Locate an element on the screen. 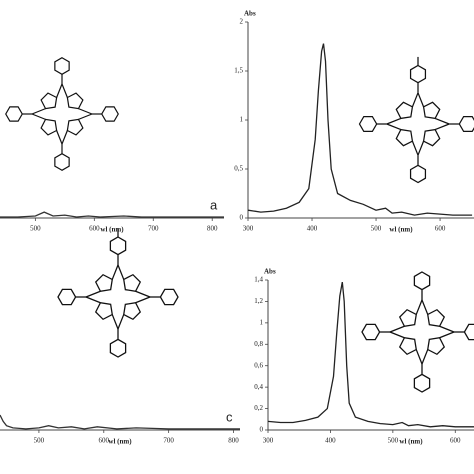 Image resolution: width=474 pixels, height=474 pixels. y-tick-label: 0,8 is located at coordinates (258, 344).